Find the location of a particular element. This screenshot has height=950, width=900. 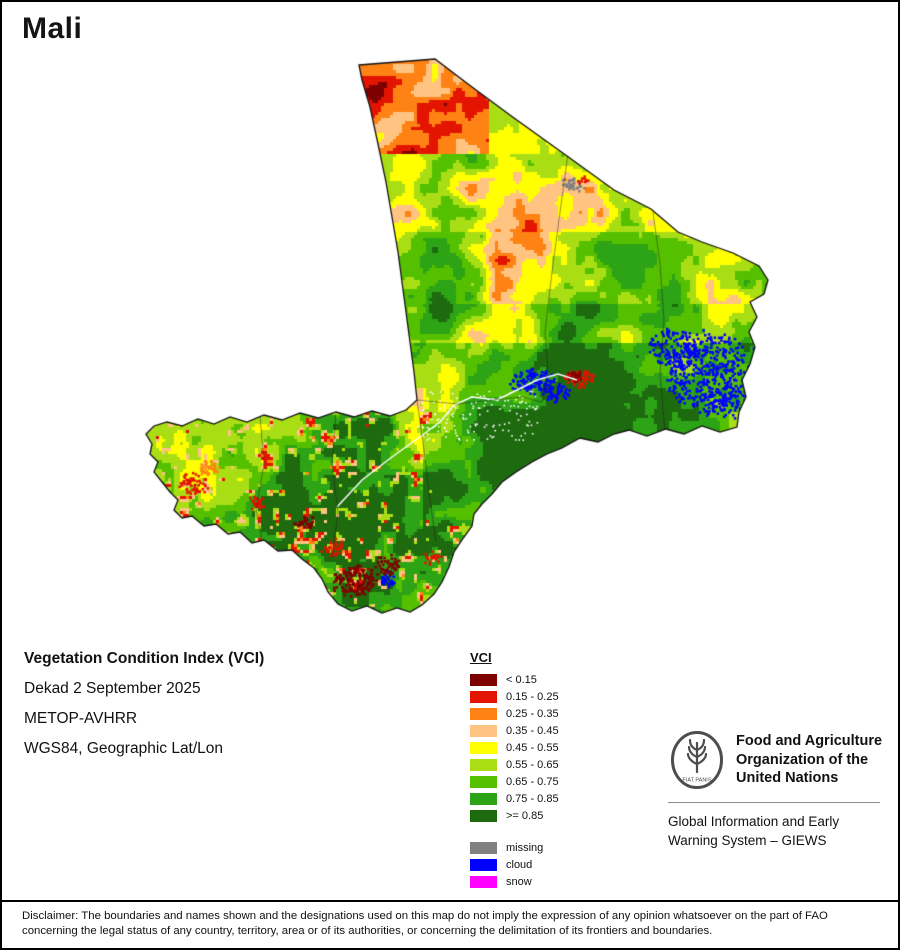

legend-item: 0.25 - 0.35 is located at coordinates (514, 713).